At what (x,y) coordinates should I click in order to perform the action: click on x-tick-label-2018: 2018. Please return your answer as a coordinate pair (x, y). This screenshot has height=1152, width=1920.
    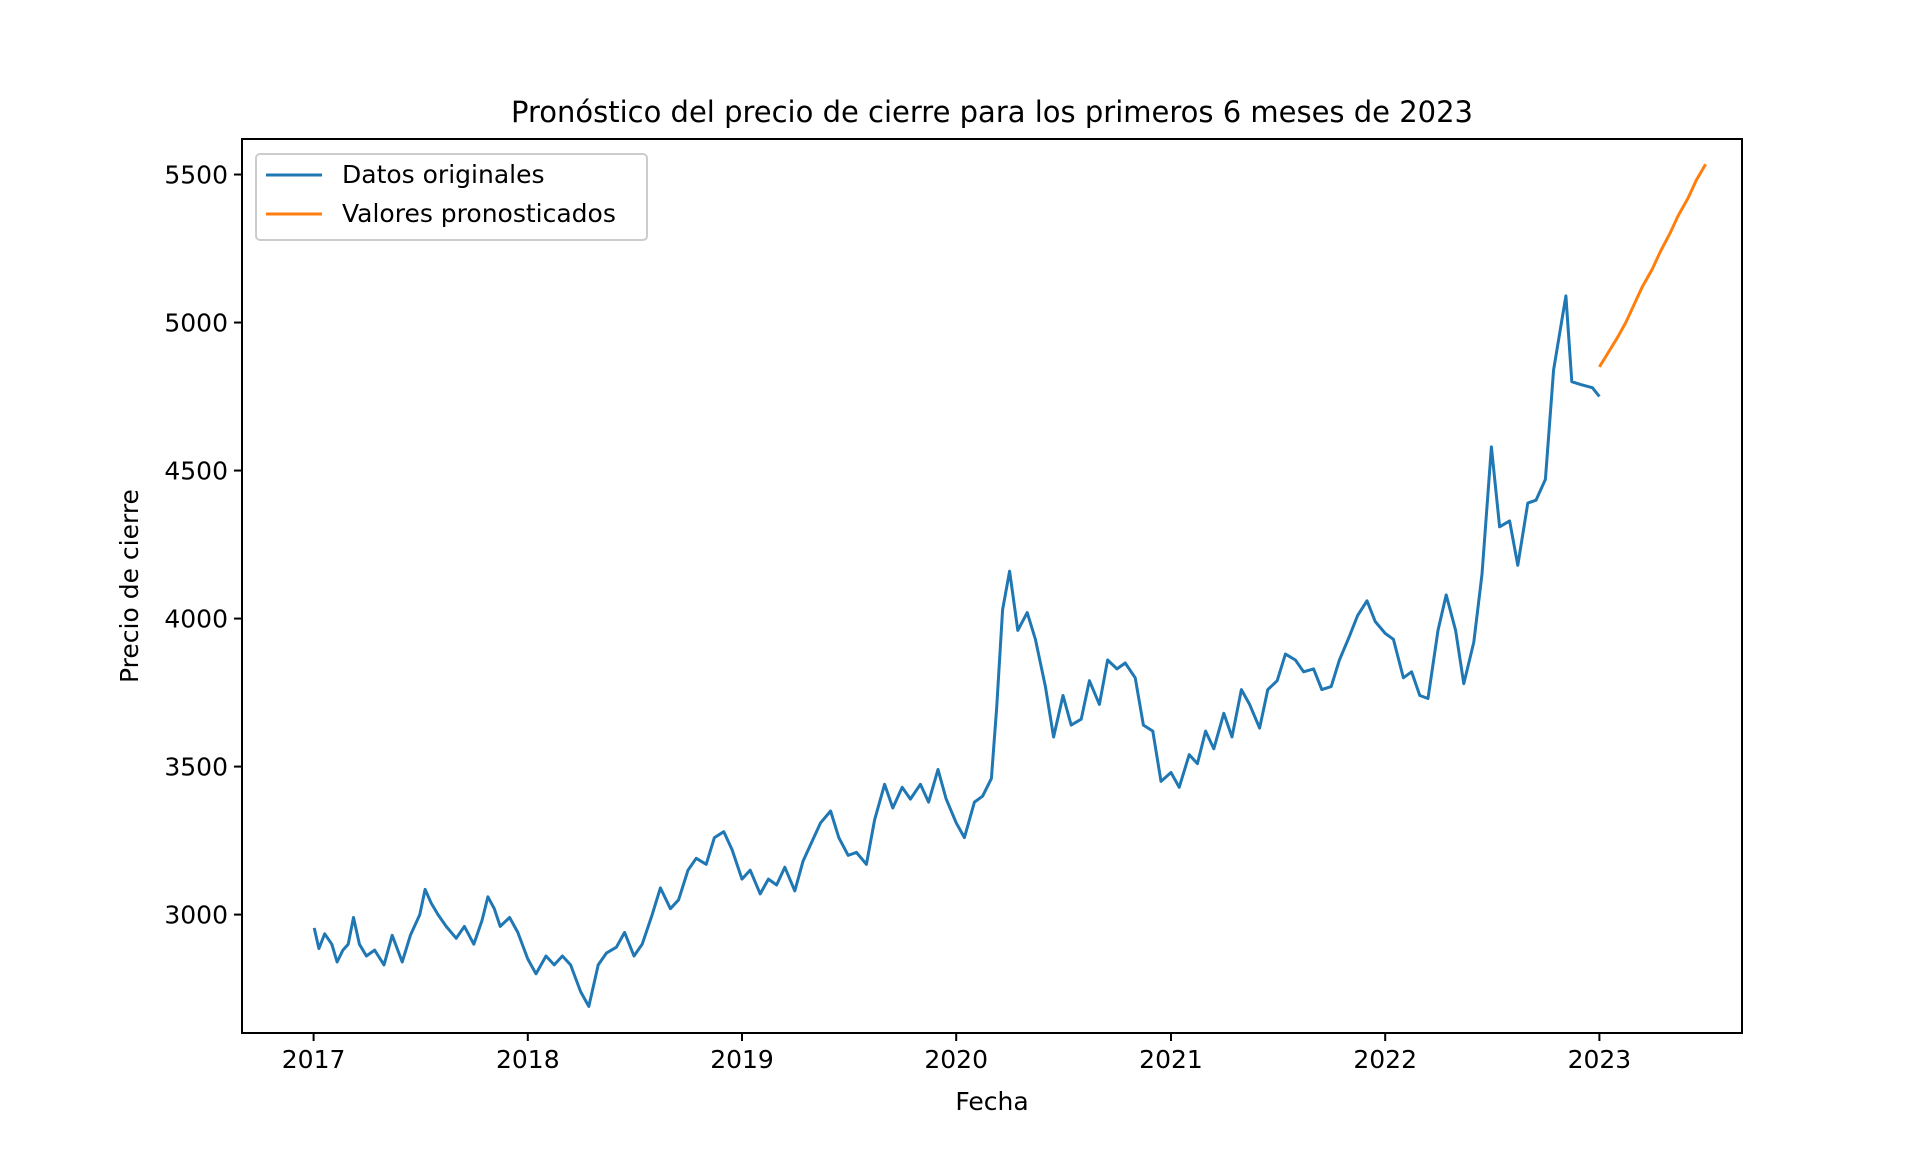
    Looking at the image, I should click on (528, 1059).